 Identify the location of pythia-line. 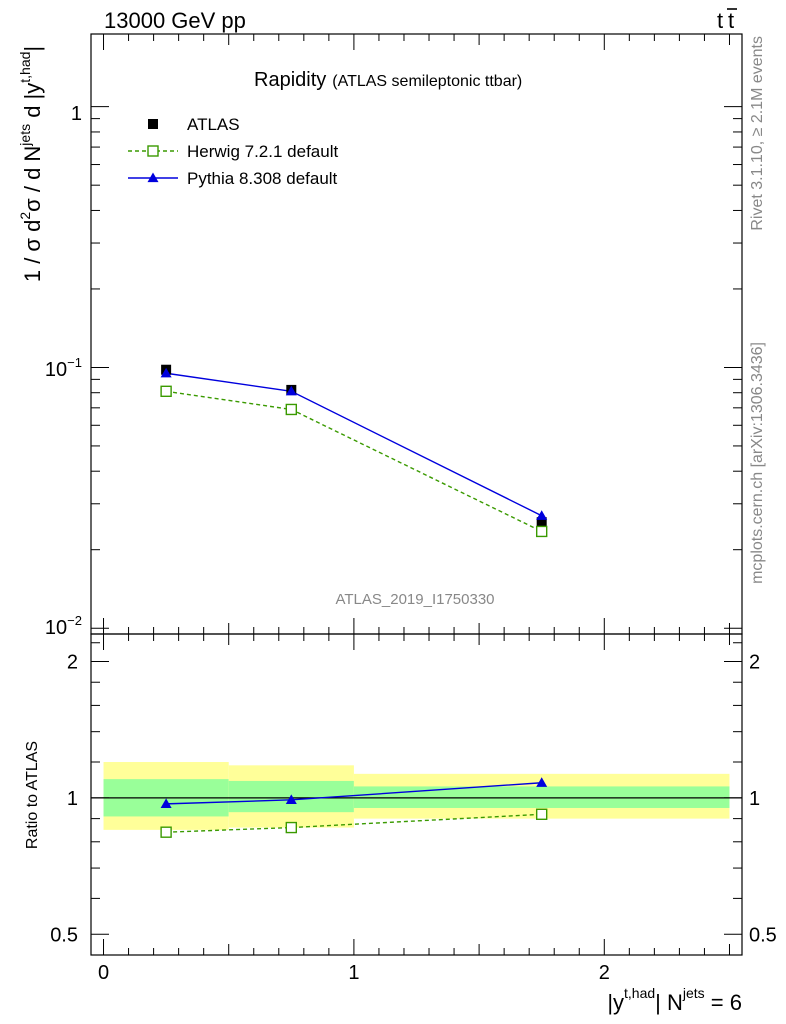
(354, 444).